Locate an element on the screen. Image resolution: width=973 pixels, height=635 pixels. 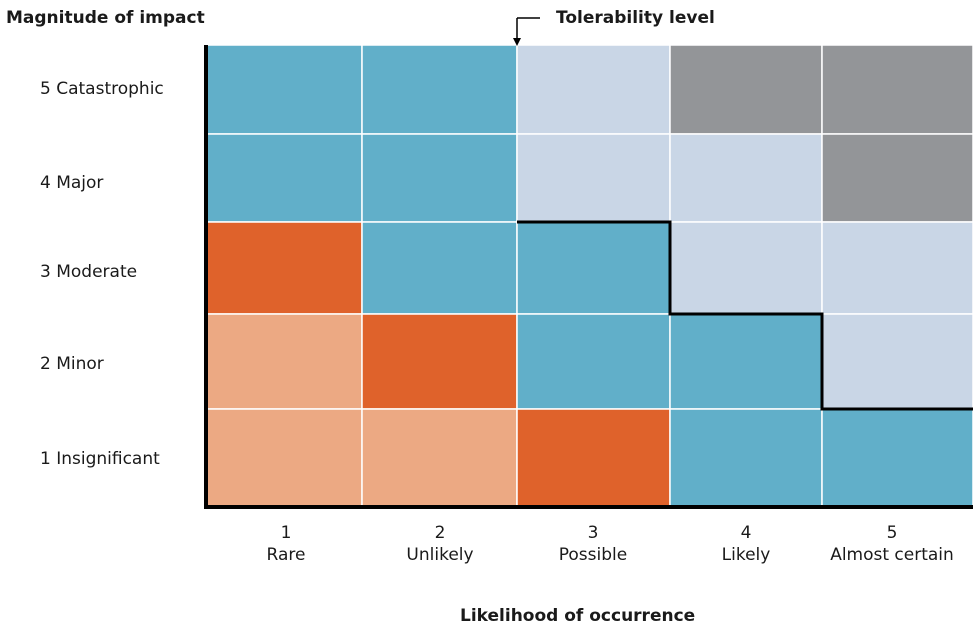
row-label-moderate: 3 Moderate is located at coordinates (89, 272).